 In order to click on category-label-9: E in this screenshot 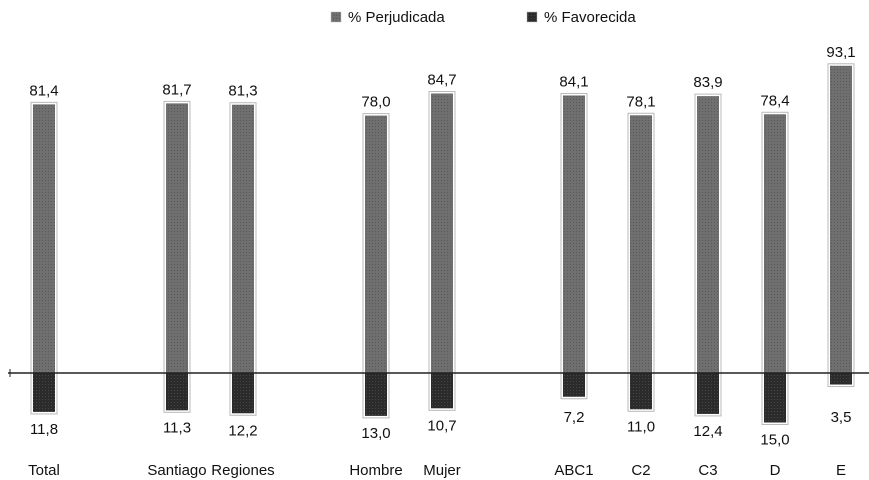, I will do `click(841, 470)`.